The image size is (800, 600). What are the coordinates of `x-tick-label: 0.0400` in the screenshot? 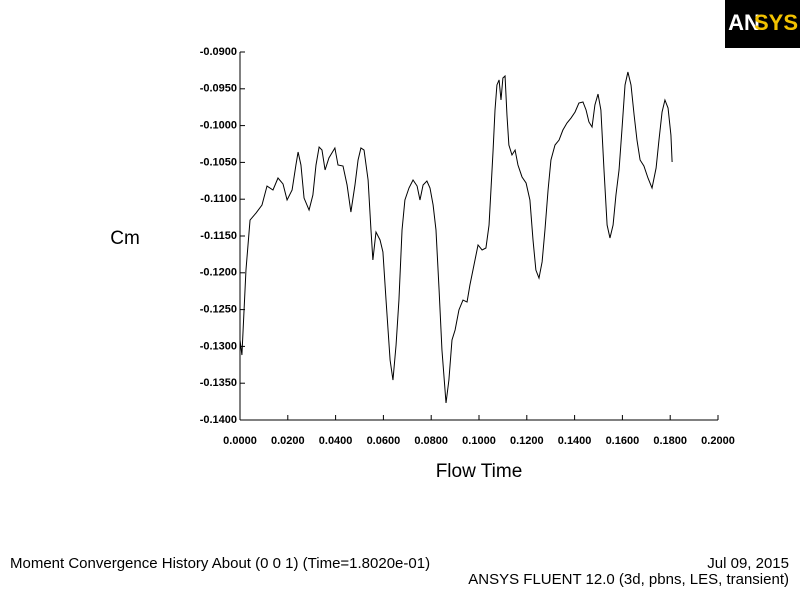 It's located at (336, 441).